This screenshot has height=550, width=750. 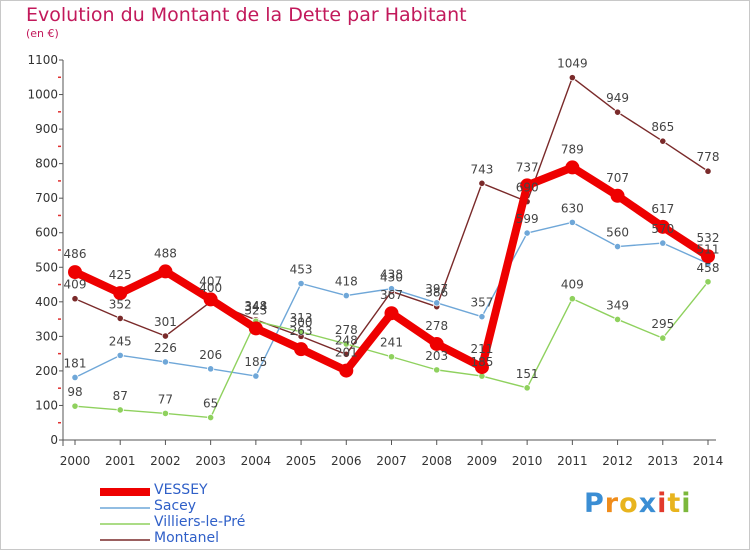 What do you see at coordinates (662, 324) in the screenshot?
I see `data-label: 295` at bounding box center [662, 324].